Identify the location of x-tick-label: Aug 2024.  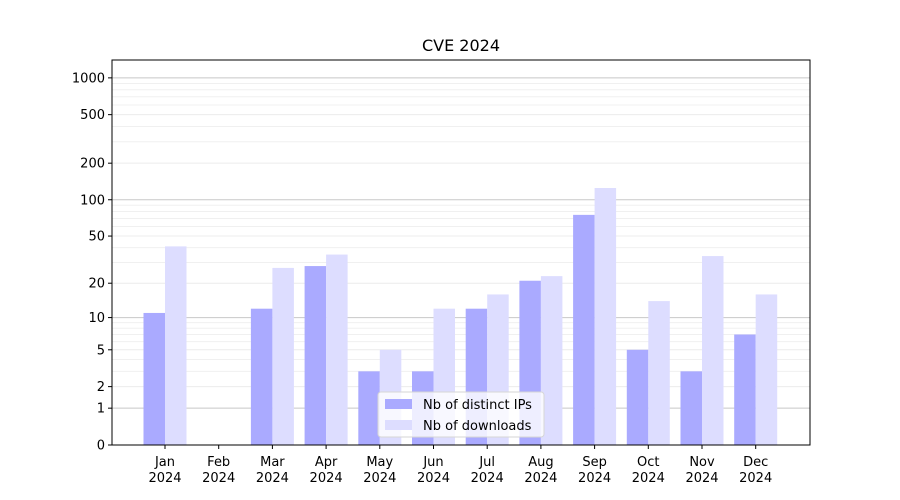
(540, 470).